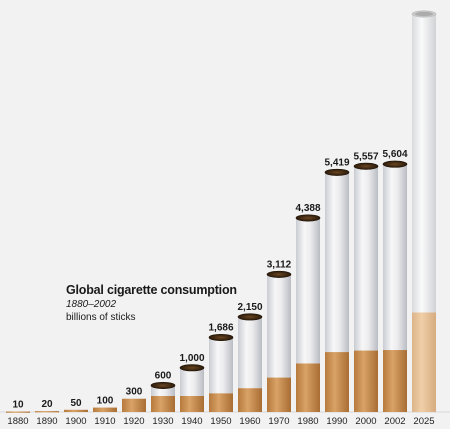 The image size is (450, 429). Describe the element at coordinates (163, 375) in the screenshot. I see `value-label-1930: 600` at that location.